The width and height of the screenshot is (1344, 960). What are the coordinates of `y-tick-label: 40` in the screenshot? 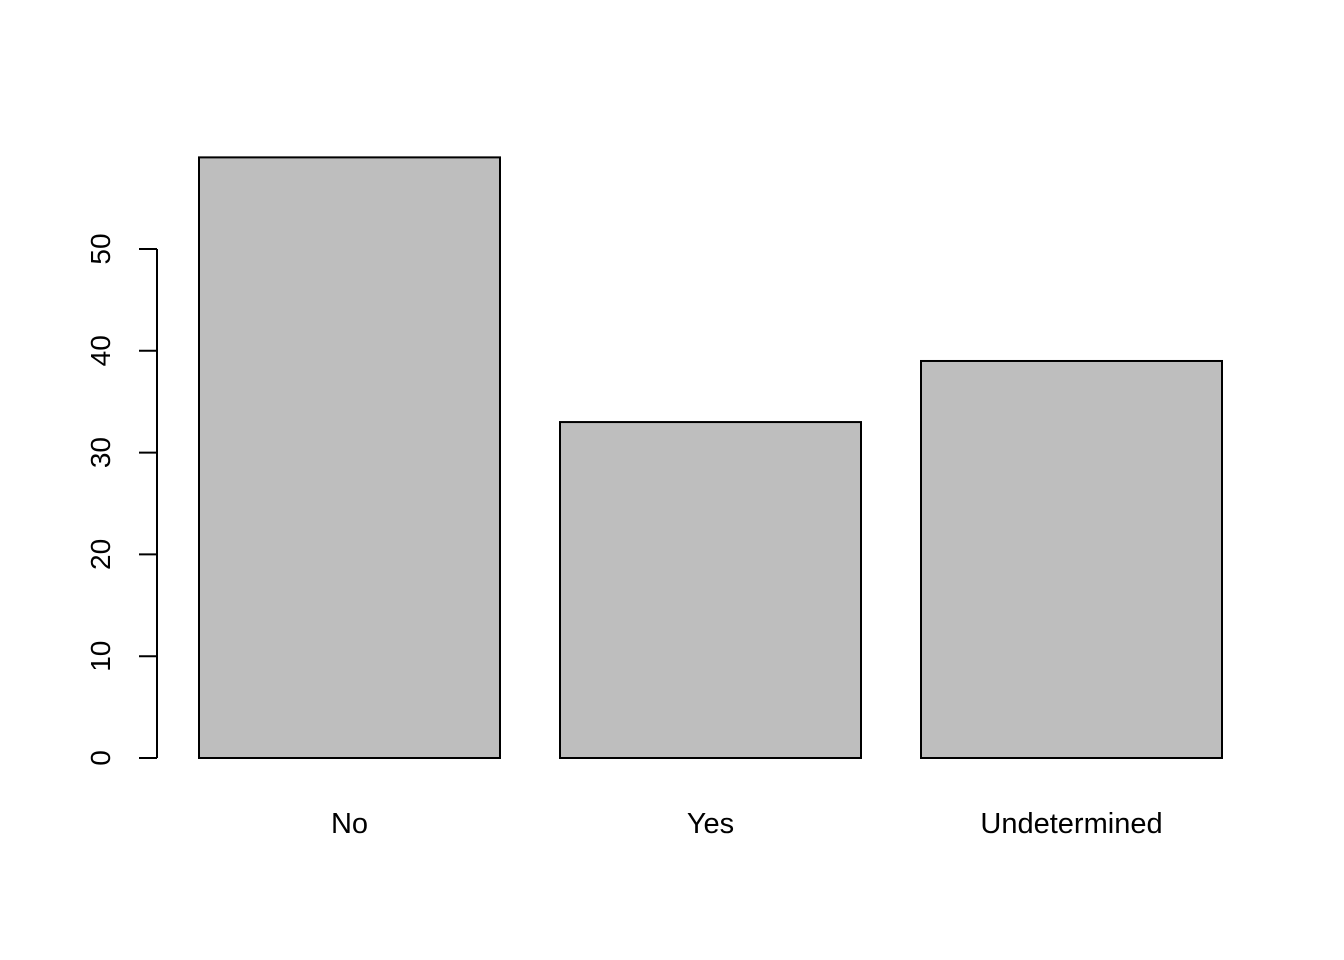 It's located at (100, 350).